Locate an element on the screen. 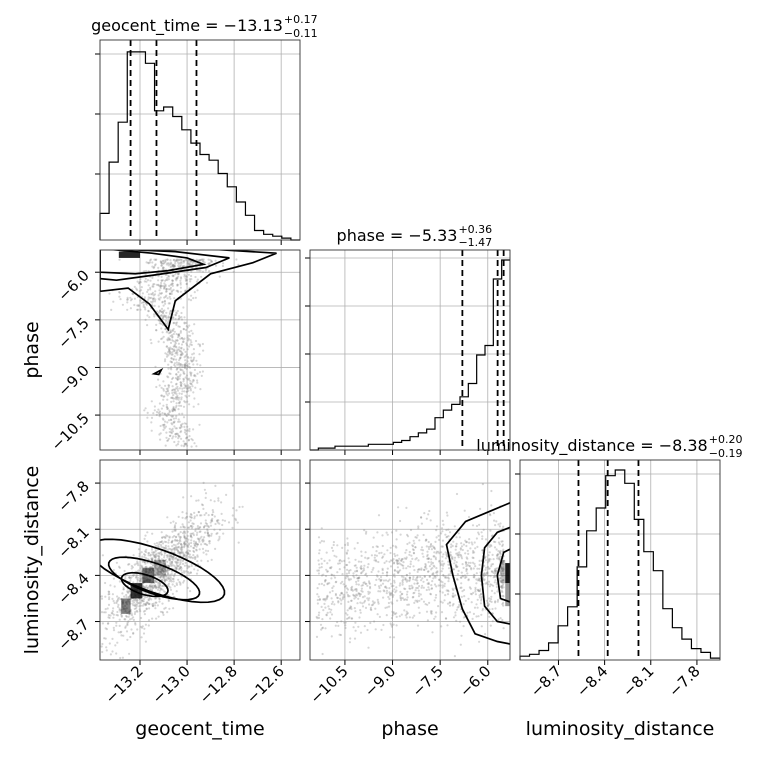 The height and width of the screenshot is (760, 760). title-phase-plus: +0.36 is located at coordinates (475, 229).